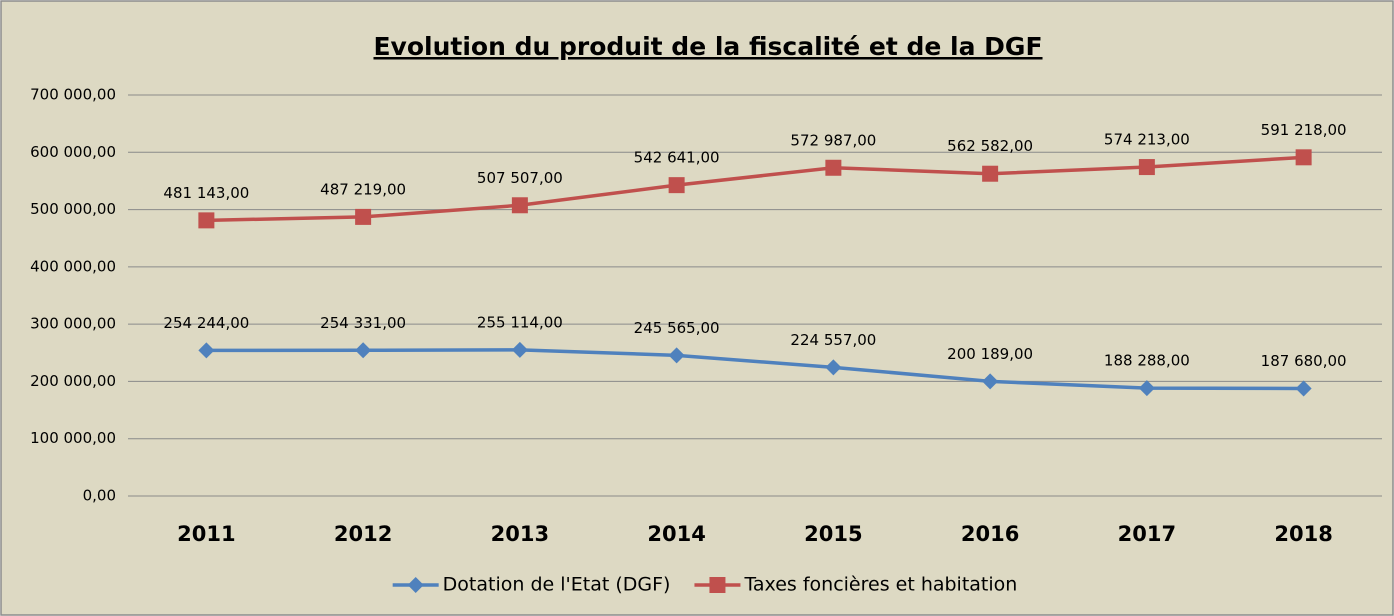 The width and height of the screenshot is (1394, 616). What do you see at coordinates (73, 438) in the screenshot?
I see `y-tick-label: 100 000,00` at bounding box center [73, 438].